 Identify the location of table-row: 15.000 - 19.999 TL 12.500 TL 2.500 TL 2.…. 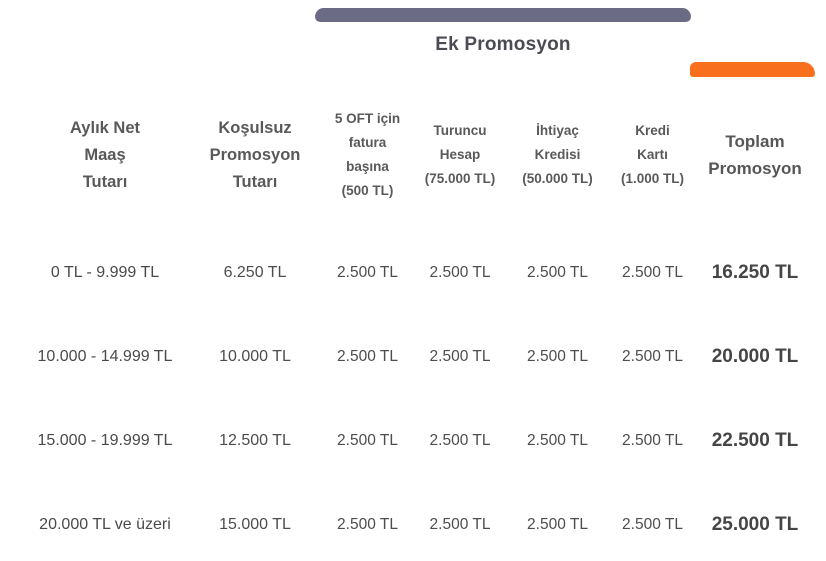
(417, 441).